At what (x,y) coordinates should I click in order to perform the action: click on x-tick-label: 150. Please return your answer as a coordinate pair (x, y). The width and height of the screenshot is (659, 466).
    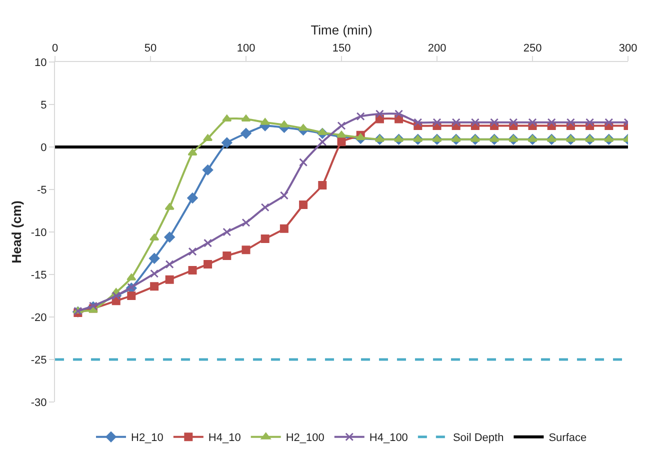
    Looking at the image, I should click on (341, 48).